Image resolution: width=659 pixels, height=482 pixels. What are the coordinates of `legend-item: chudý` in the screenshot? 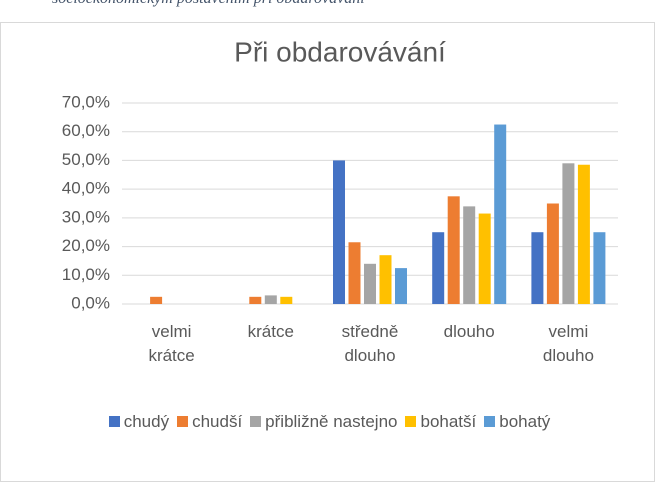 It's located at (139, 422).